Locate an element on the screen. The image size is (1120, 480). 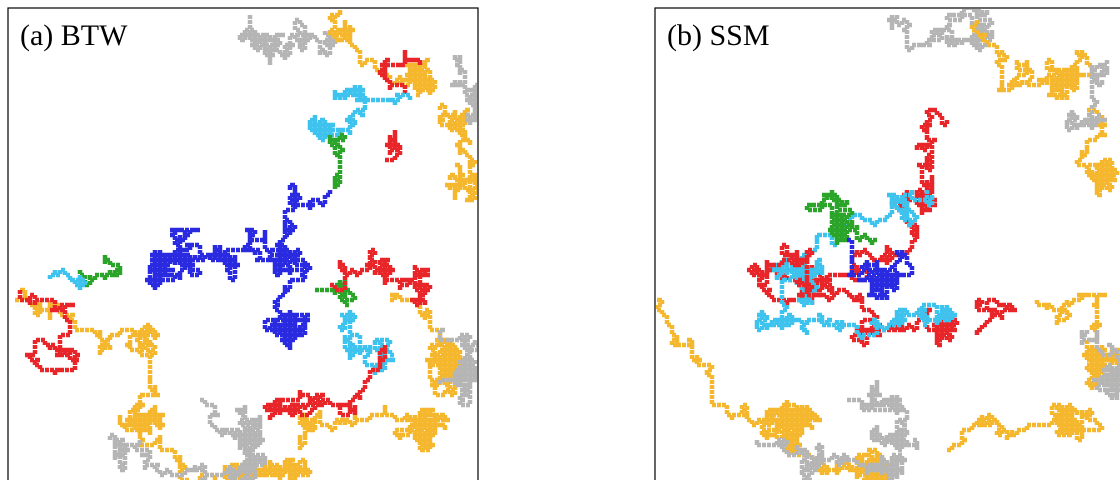
panel-b-label: (b) SSM is located at coordinates (718, 35).